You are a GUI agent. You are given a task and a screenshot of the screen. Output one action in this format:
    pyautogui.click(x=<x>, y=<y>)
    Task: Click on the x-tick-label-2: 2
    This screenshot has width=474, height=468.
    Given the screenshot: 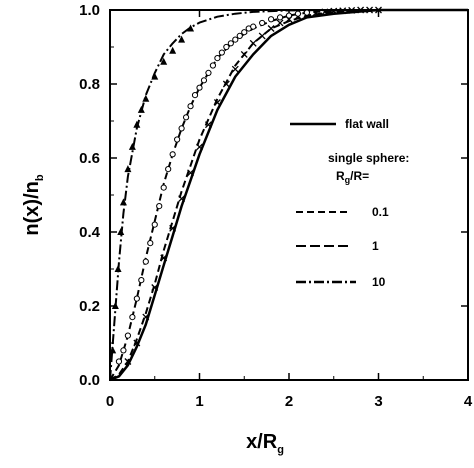 What is the action you would take?
    pyautogui.click(x=289, y=401)
    